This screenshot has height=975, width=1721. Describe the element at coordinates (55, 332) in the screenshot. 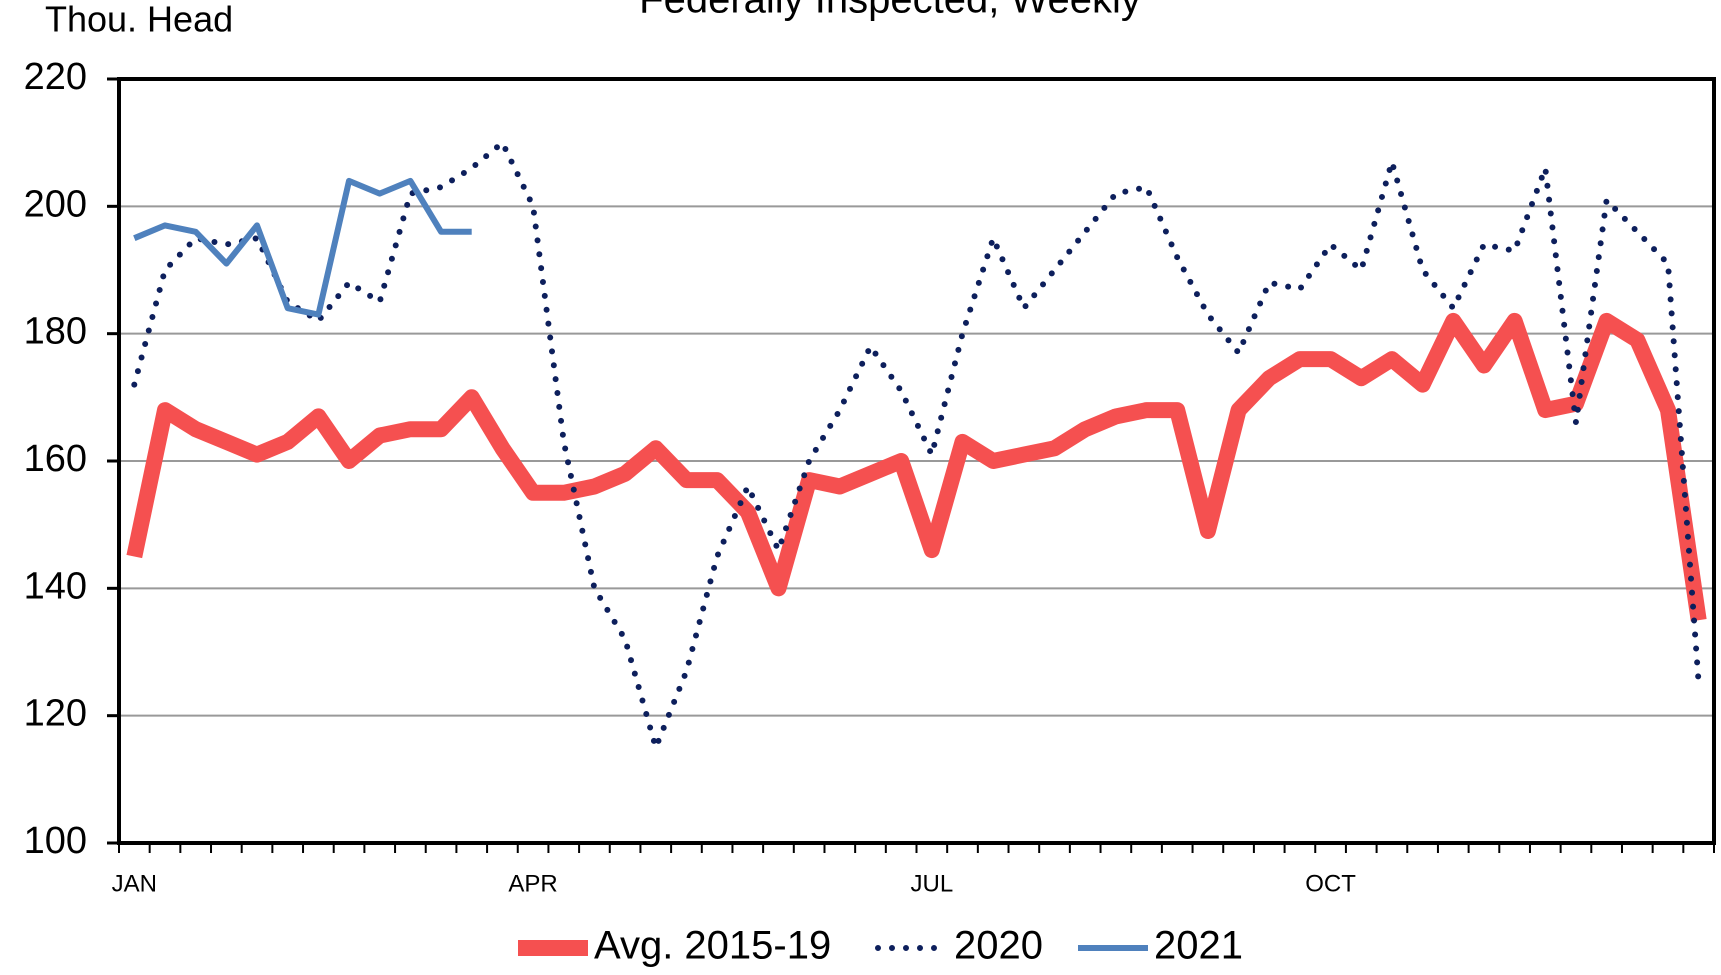

I see `y-tick-label: 180` at that location.